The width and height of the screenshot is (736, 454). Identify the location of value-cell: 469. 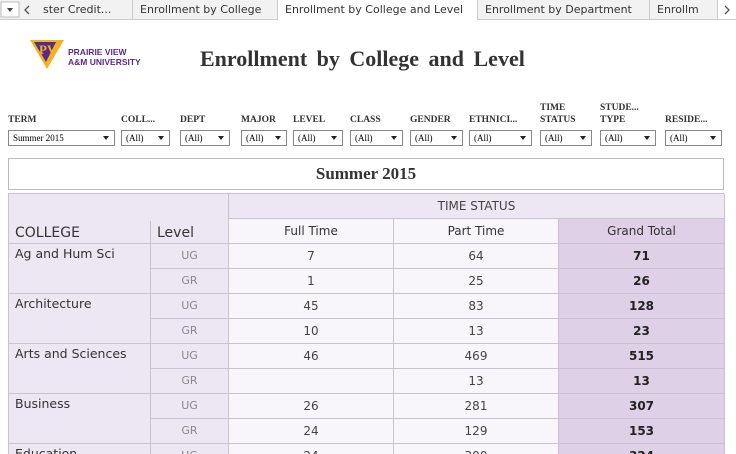
(476, 356).